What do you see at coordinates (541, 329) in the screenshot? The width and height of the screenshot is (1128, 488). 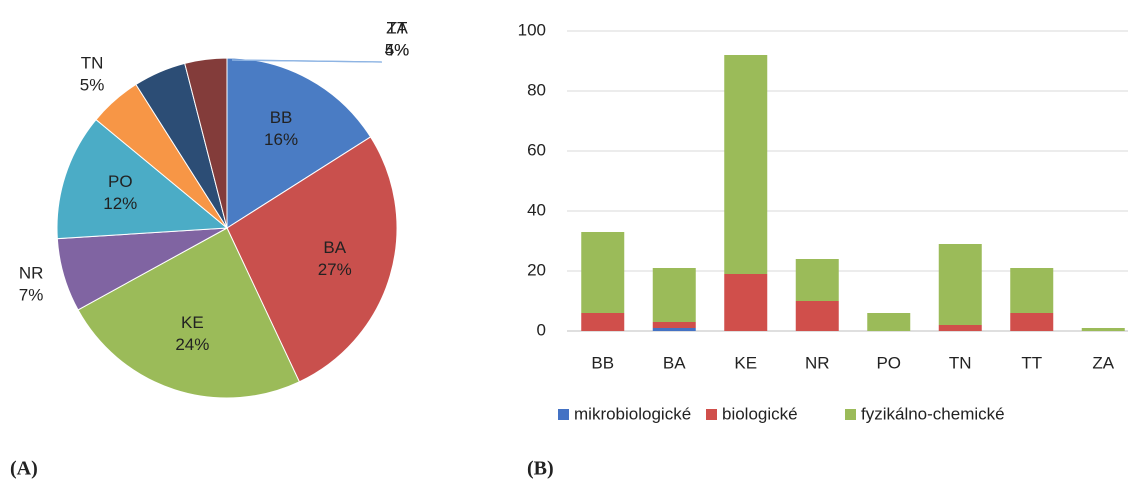 I see `y-tick-label: 0` at bounding box center [541, 329].